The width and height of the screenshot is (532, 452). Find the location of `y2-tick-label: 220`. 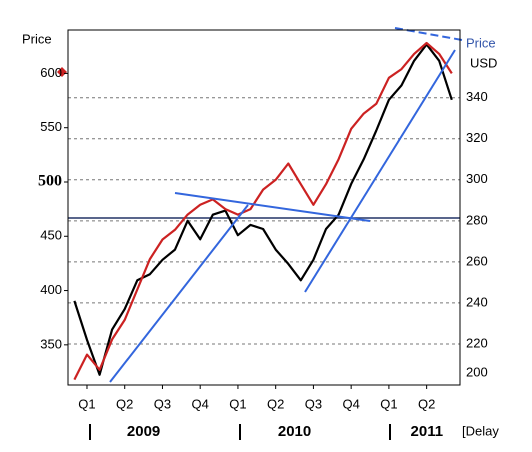

y2-tick-label: 220 is located at coordinates (477, 342).